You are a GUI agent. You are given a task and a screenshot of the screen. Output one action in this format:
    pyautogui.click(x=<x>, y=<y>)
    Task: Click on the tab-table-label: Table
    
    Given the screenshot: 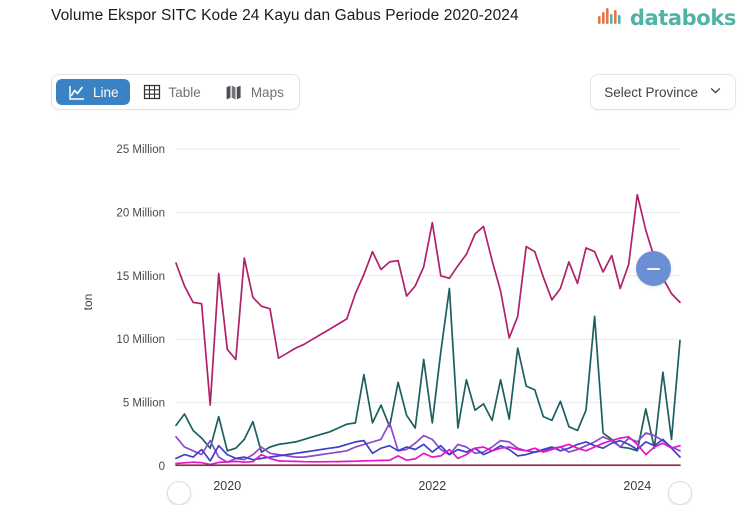 What is the action you would take?
    pyautogui.click(x=184, y=92)
    